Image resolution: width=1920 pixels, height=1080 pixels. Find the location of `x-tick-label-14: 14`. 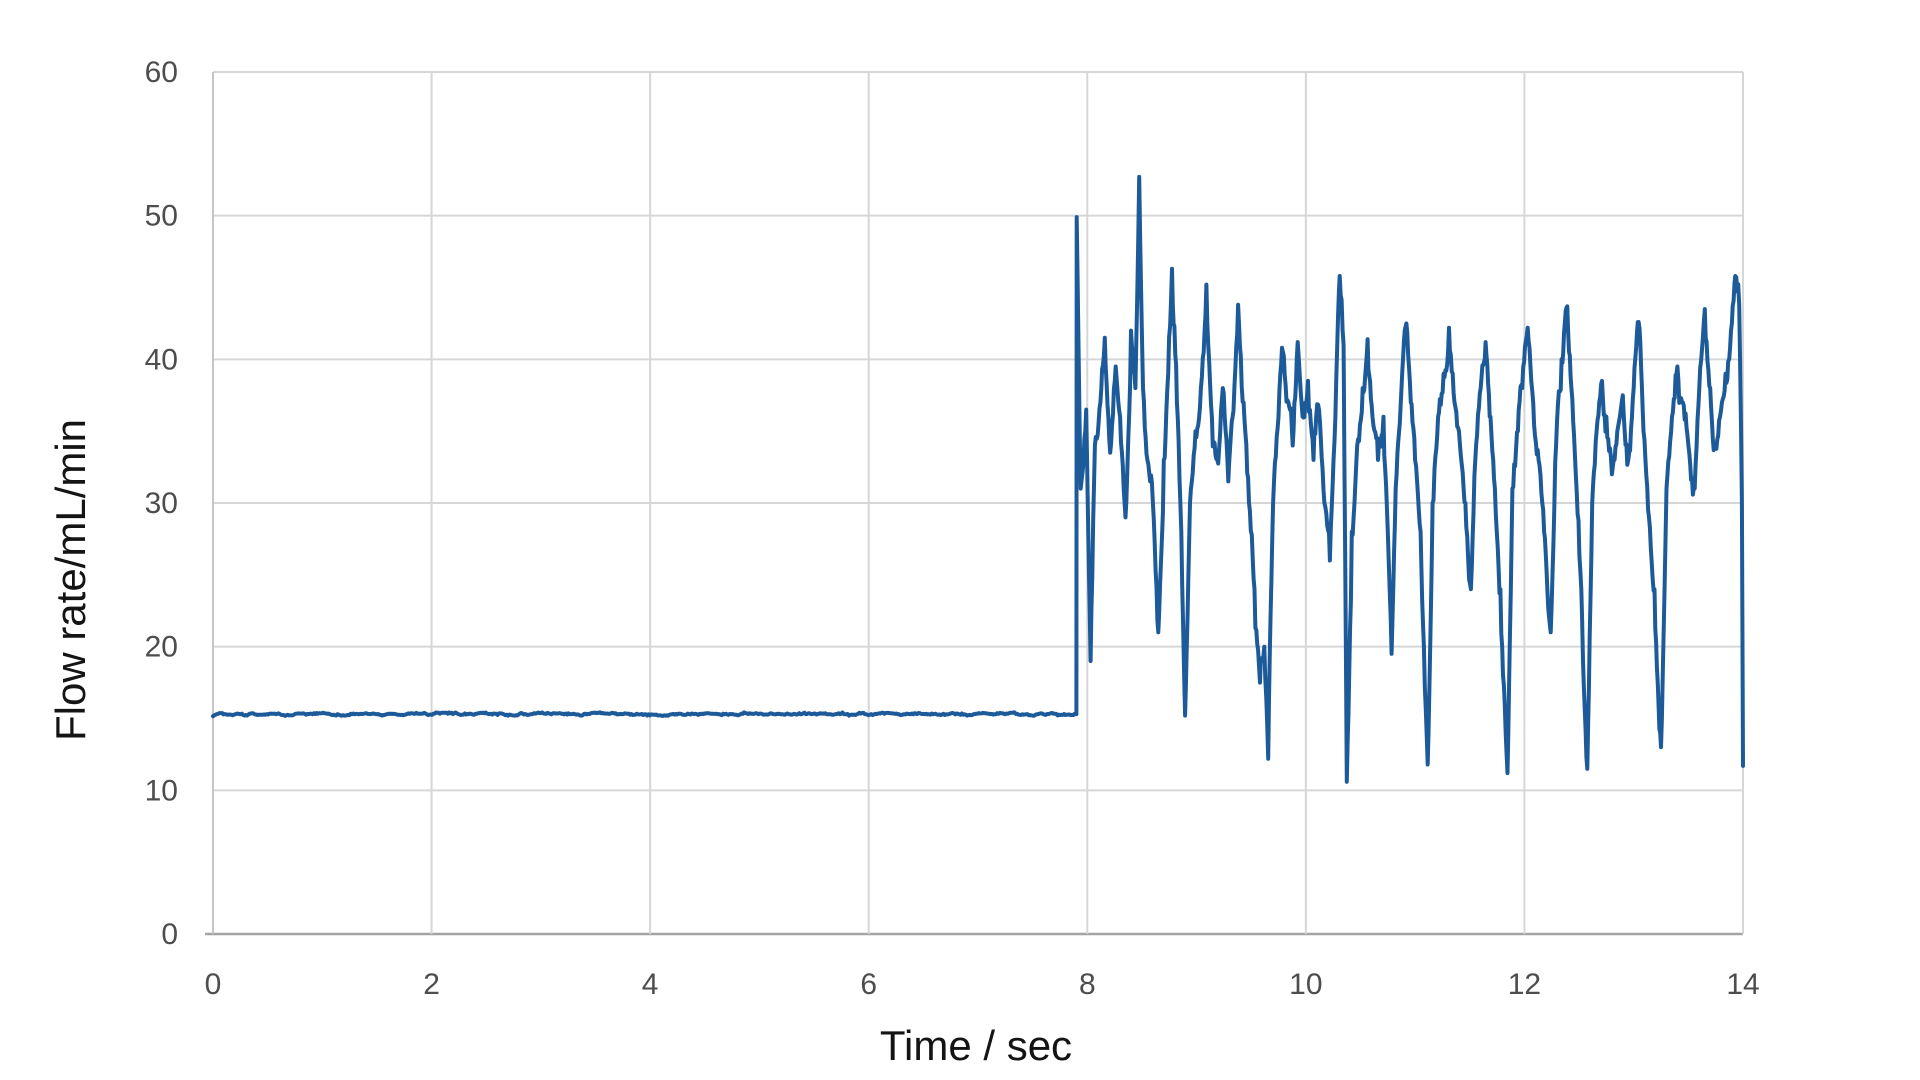

x-tick-label-14: 14 is located at coordinates (1742, 984).